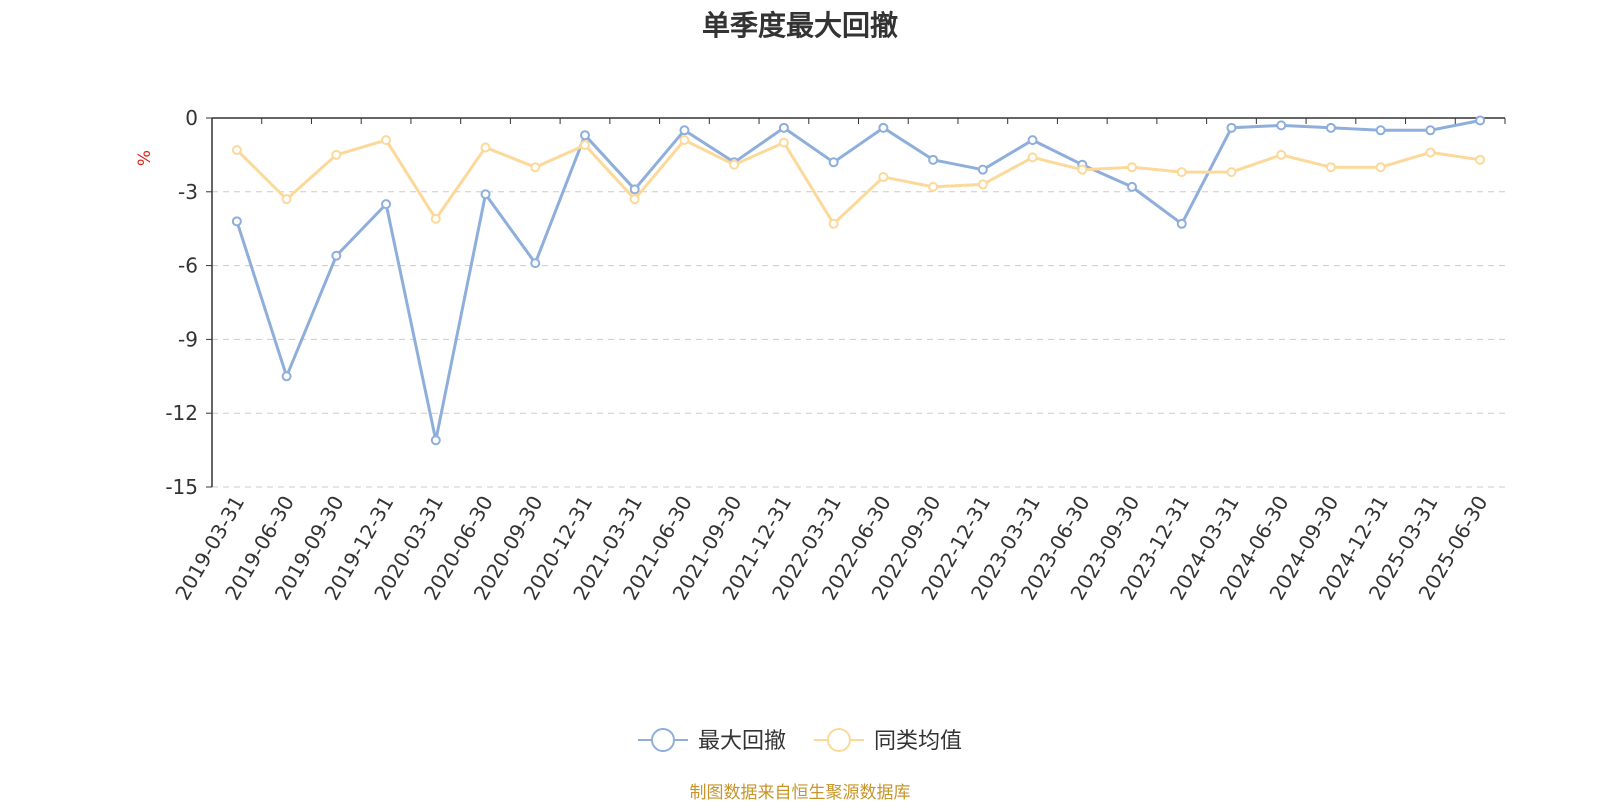 The image size is (1600, 803). Describe the element at coordinates (191, 118) in the screenshot. I see `y-tick-label: 0` at that location.